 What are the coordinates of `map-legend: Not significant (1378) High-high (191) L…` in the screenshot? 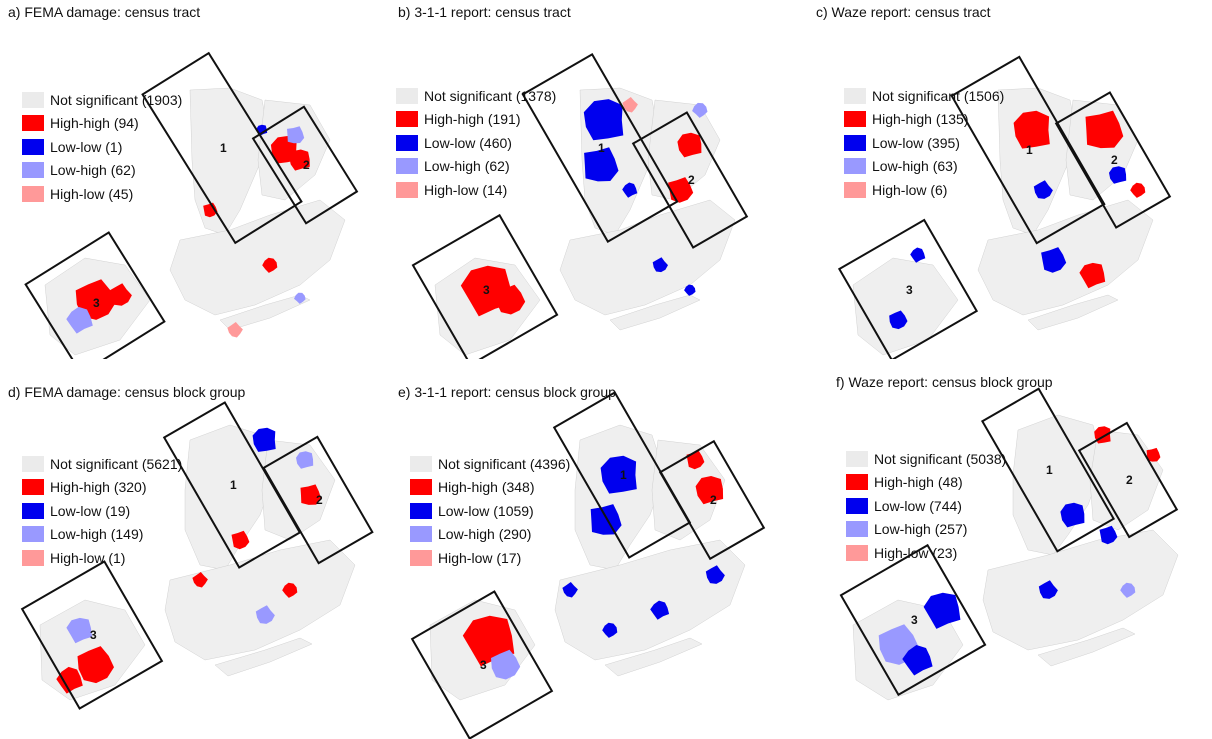 It's located at (476, 143).